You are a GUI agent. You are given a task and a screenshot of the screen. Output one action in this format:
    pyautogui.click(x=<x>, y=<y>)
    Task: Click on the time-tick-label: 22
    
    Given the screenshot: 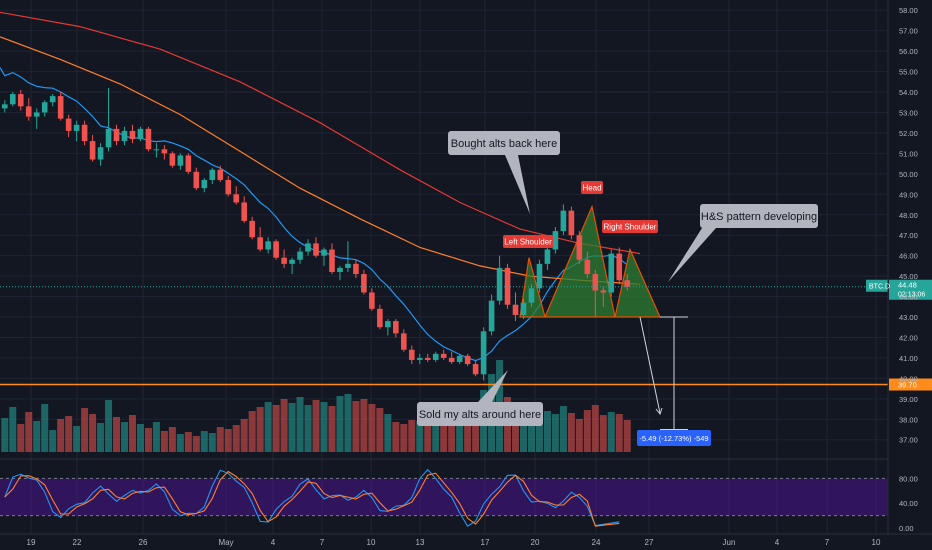 What is the action you would take?
    pyautogui.click(x=77, y=542)
    